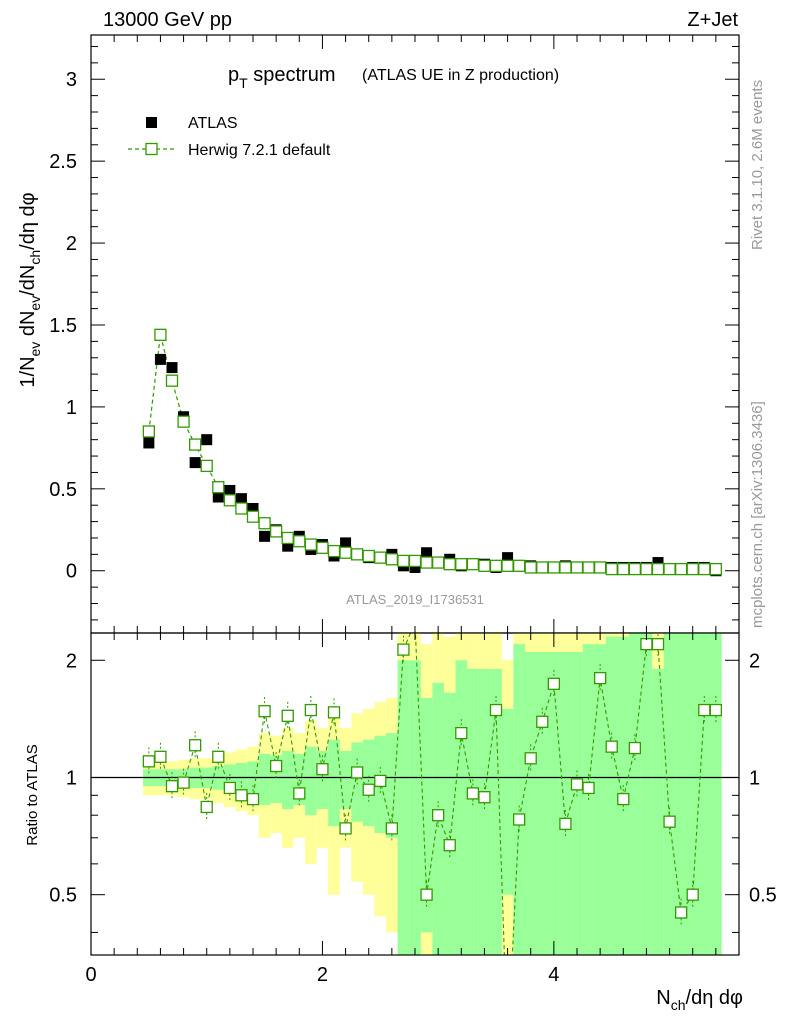 This screenshot has width=786, height=1024. What do you see at coordinates (699, 1000) in the screenshot?
I see `x-axis-label: Nch/dη dφ` at bounding box center [699, 1000].